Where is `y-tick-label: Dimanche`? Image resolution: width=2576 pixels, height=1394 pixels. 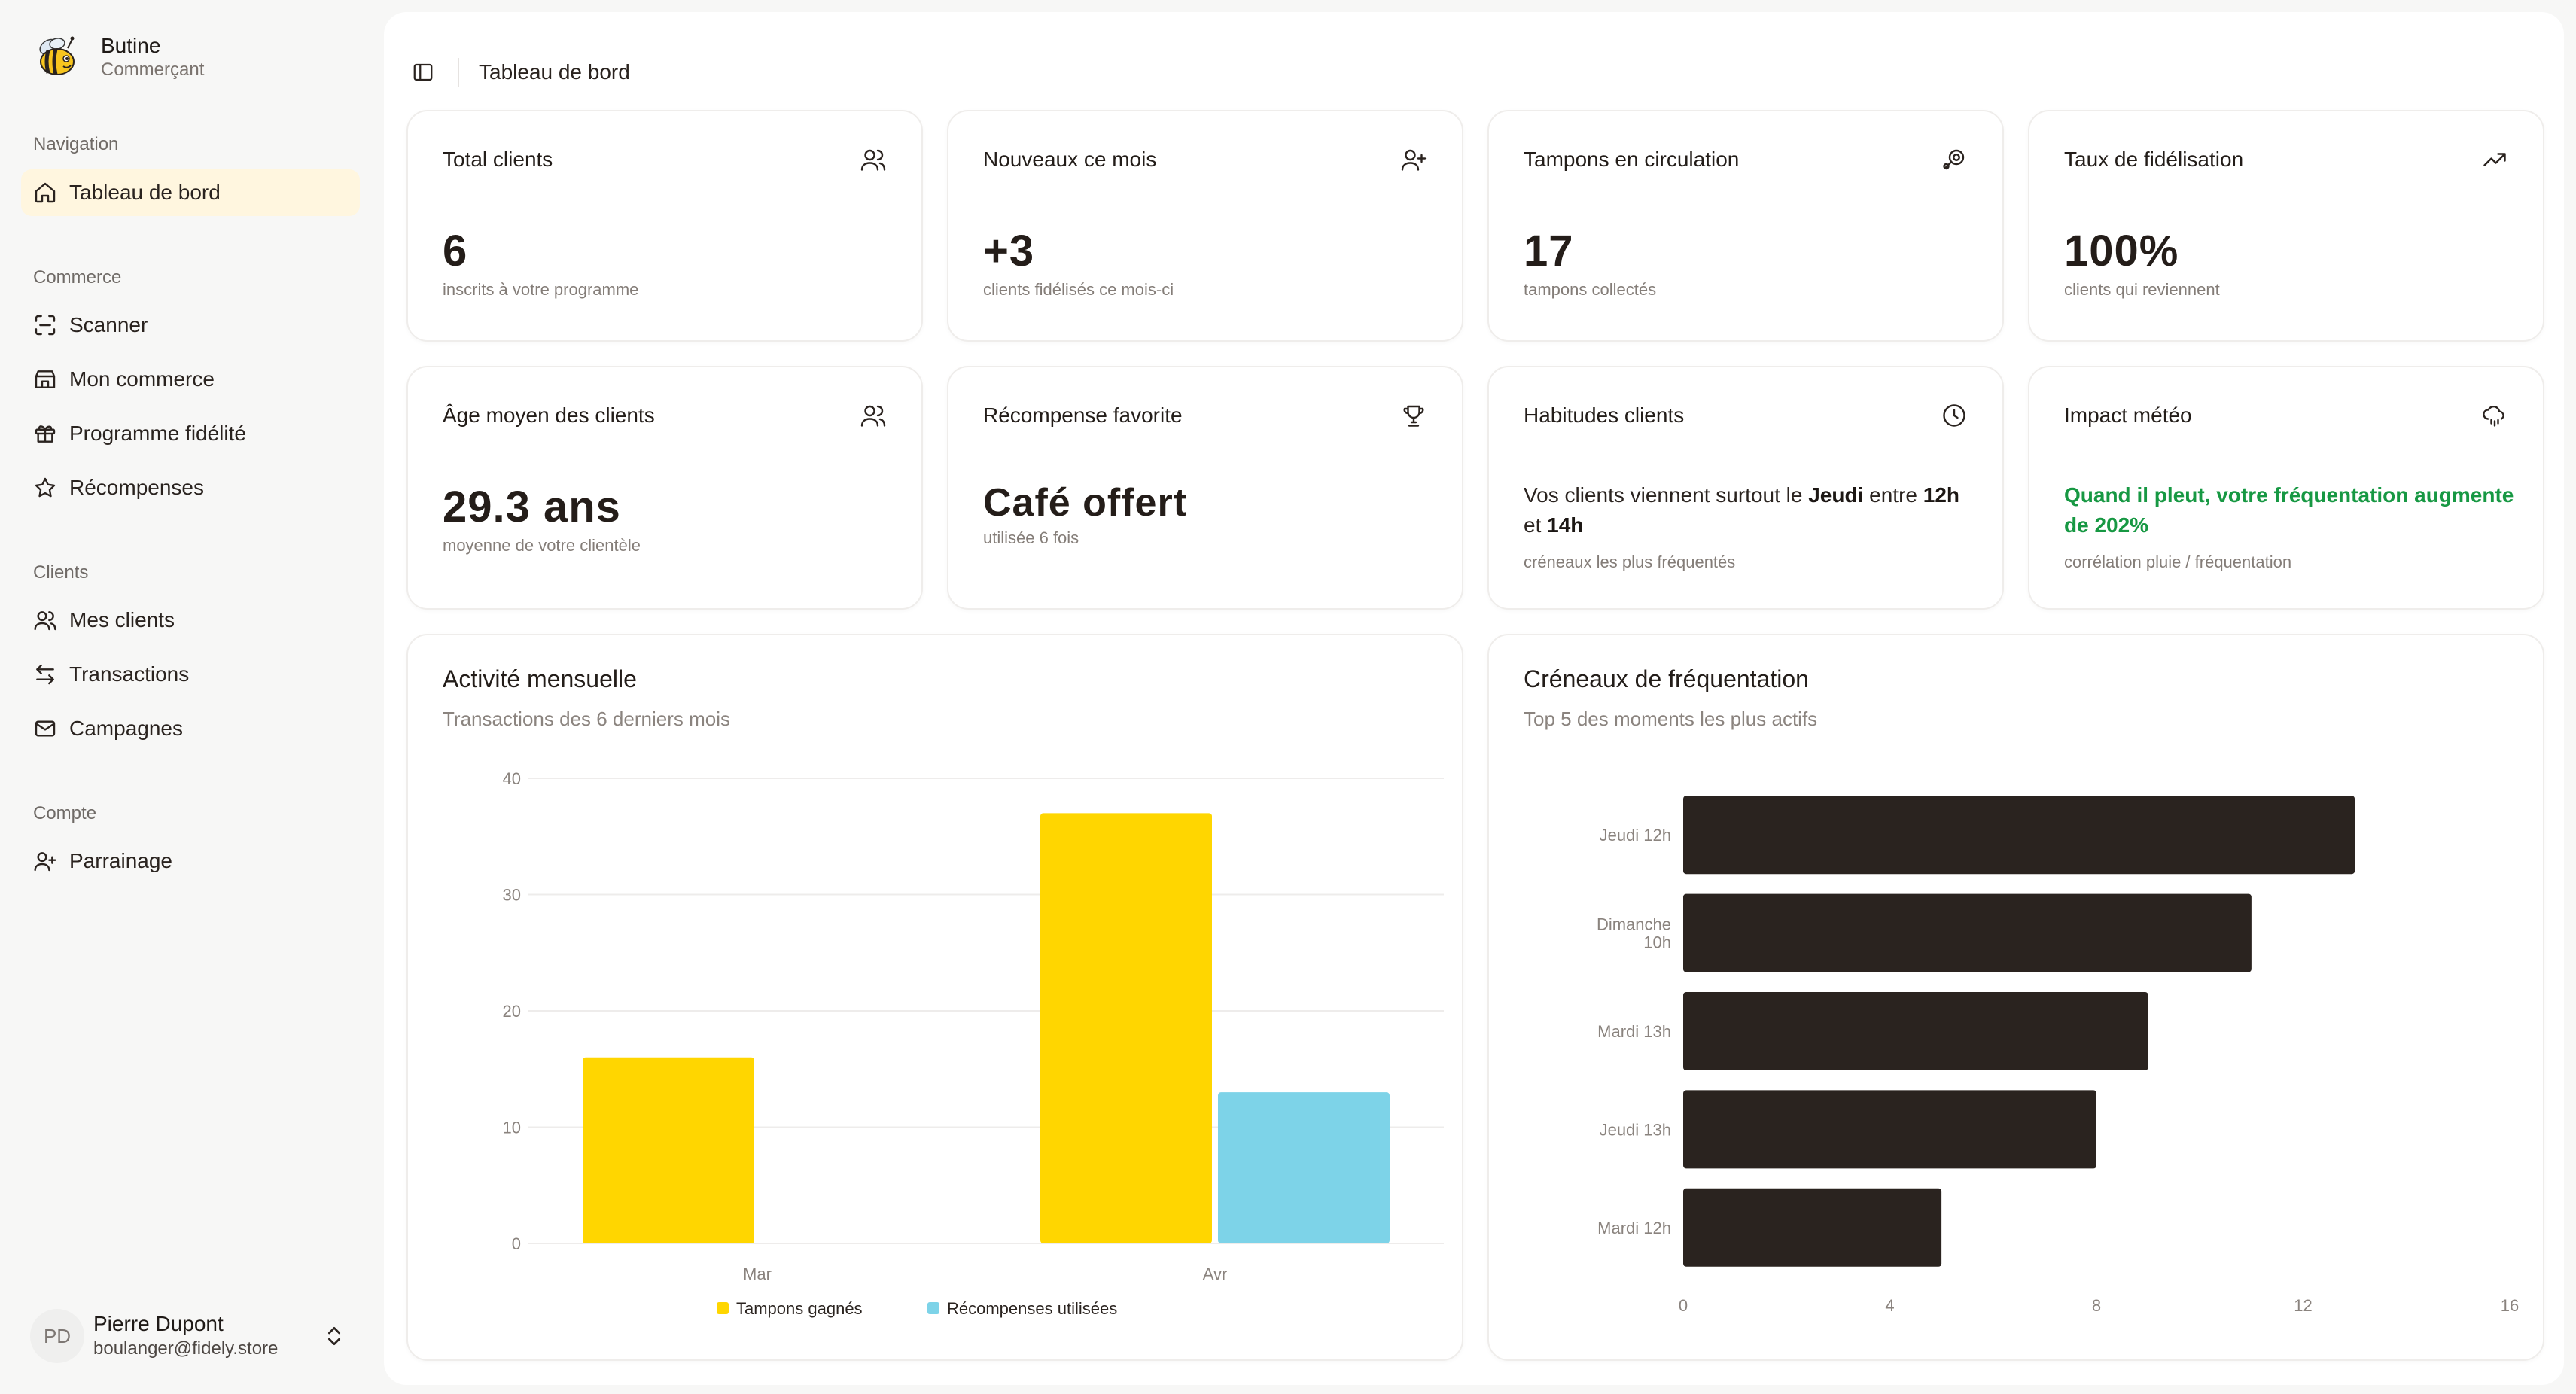 y-tick-label: Dimanche is located at coordinates (1634, 924).